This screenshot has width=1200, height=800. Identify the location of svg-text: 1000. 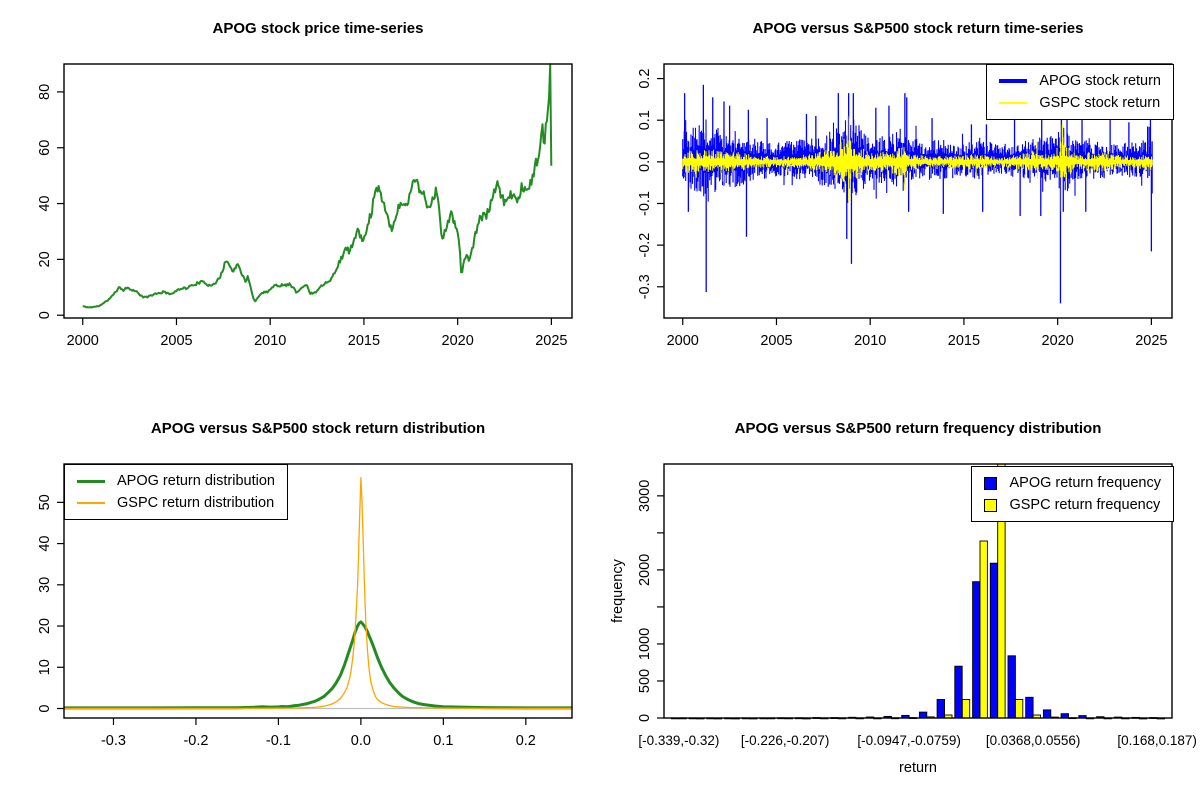
(645, 644).